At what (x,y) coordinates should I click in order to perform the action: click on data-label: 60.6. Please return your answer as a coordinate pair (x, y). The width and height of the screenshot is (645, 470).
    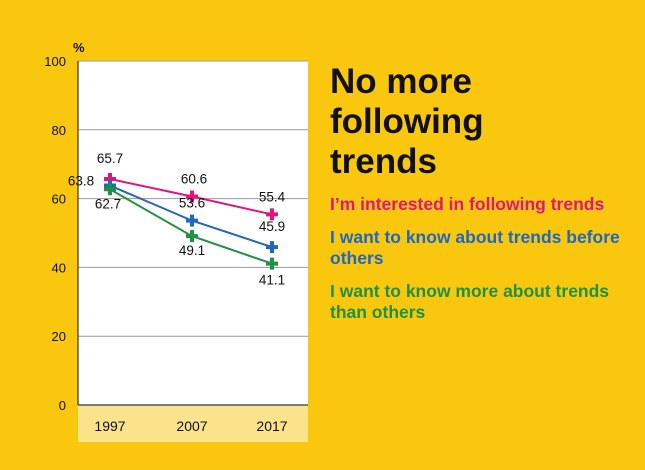
    Looking at the image, I should click on (194, 179).